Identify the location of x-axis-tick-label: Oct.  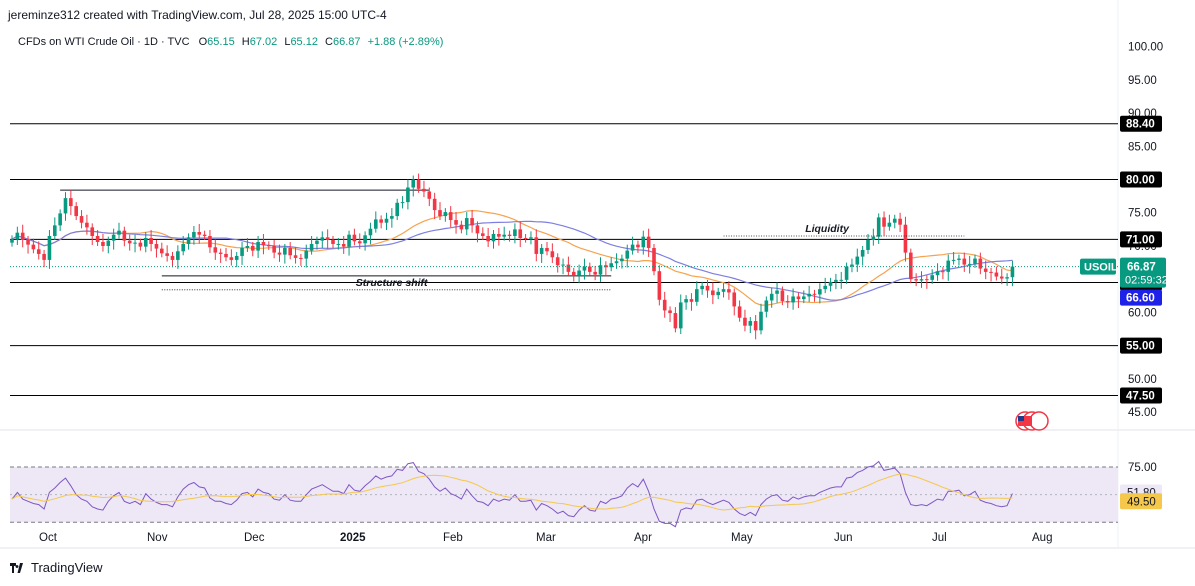
(48, 538).